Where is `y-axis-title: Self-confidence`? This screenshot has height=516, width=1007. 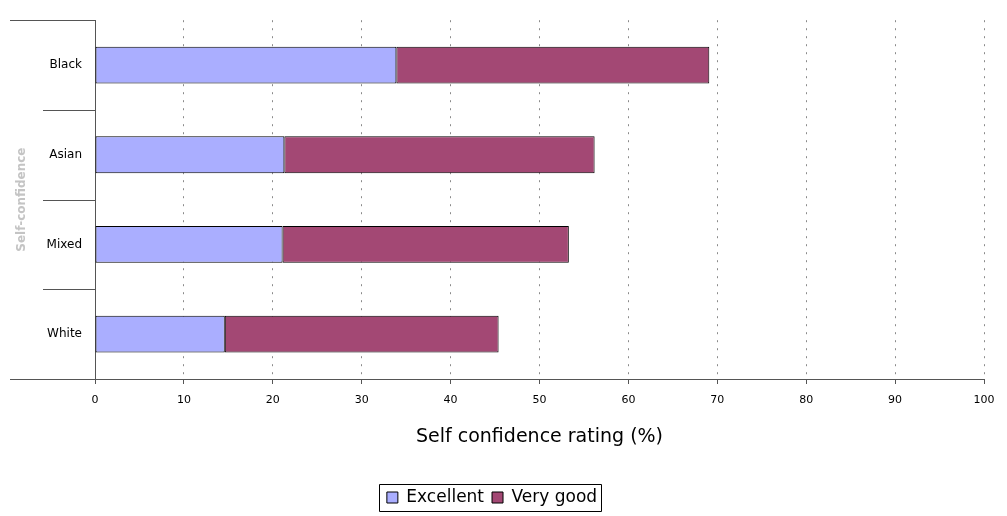 y-axis-title: Self-confidence is located at coordinates (21, 199).